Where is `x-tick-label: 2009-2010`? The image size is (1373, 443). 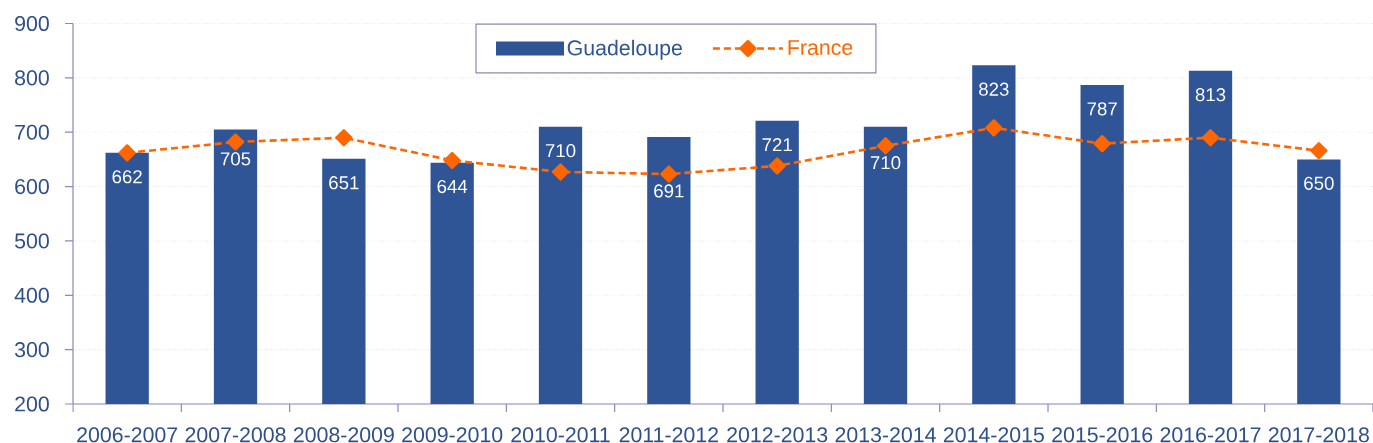 x-tick-label: 2009-2010 is located at coordinates (452, 435).